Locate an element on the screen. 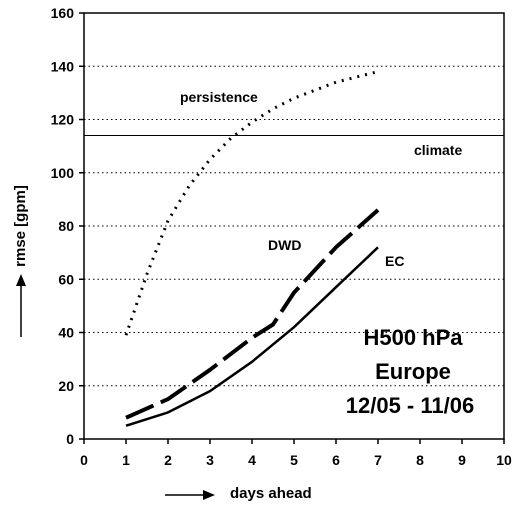 This screenshot has width=518, height=509. y-tick-label-3: 60 is located at coordinates (66, 279).